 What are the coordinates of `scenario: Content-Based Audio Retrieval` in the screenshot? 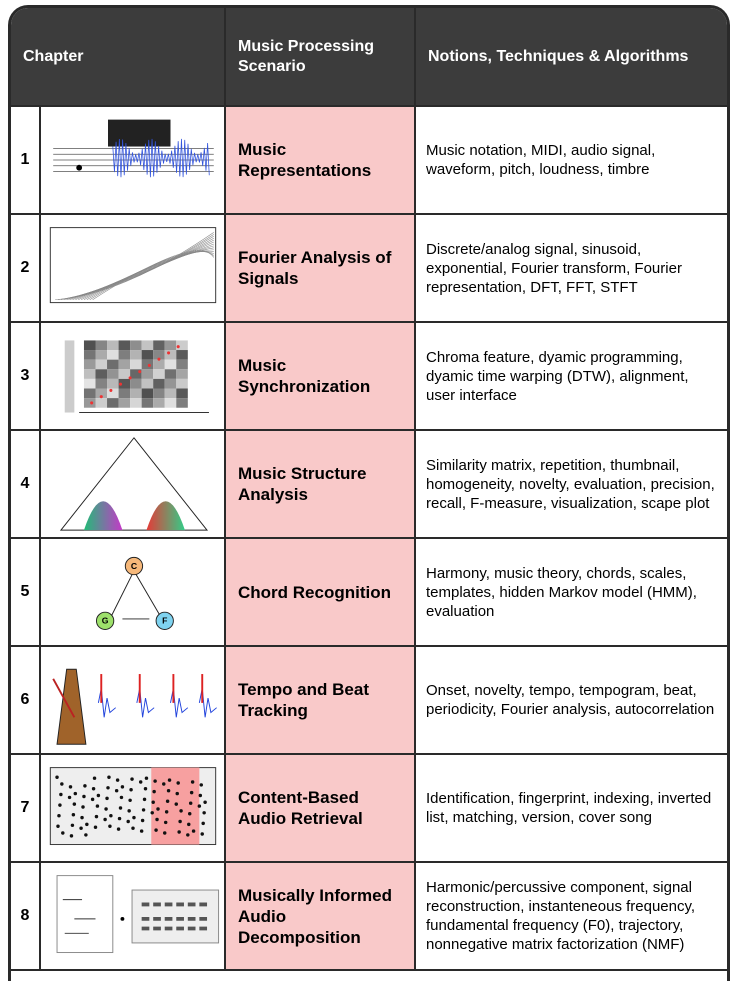 It's located at (321, 809).